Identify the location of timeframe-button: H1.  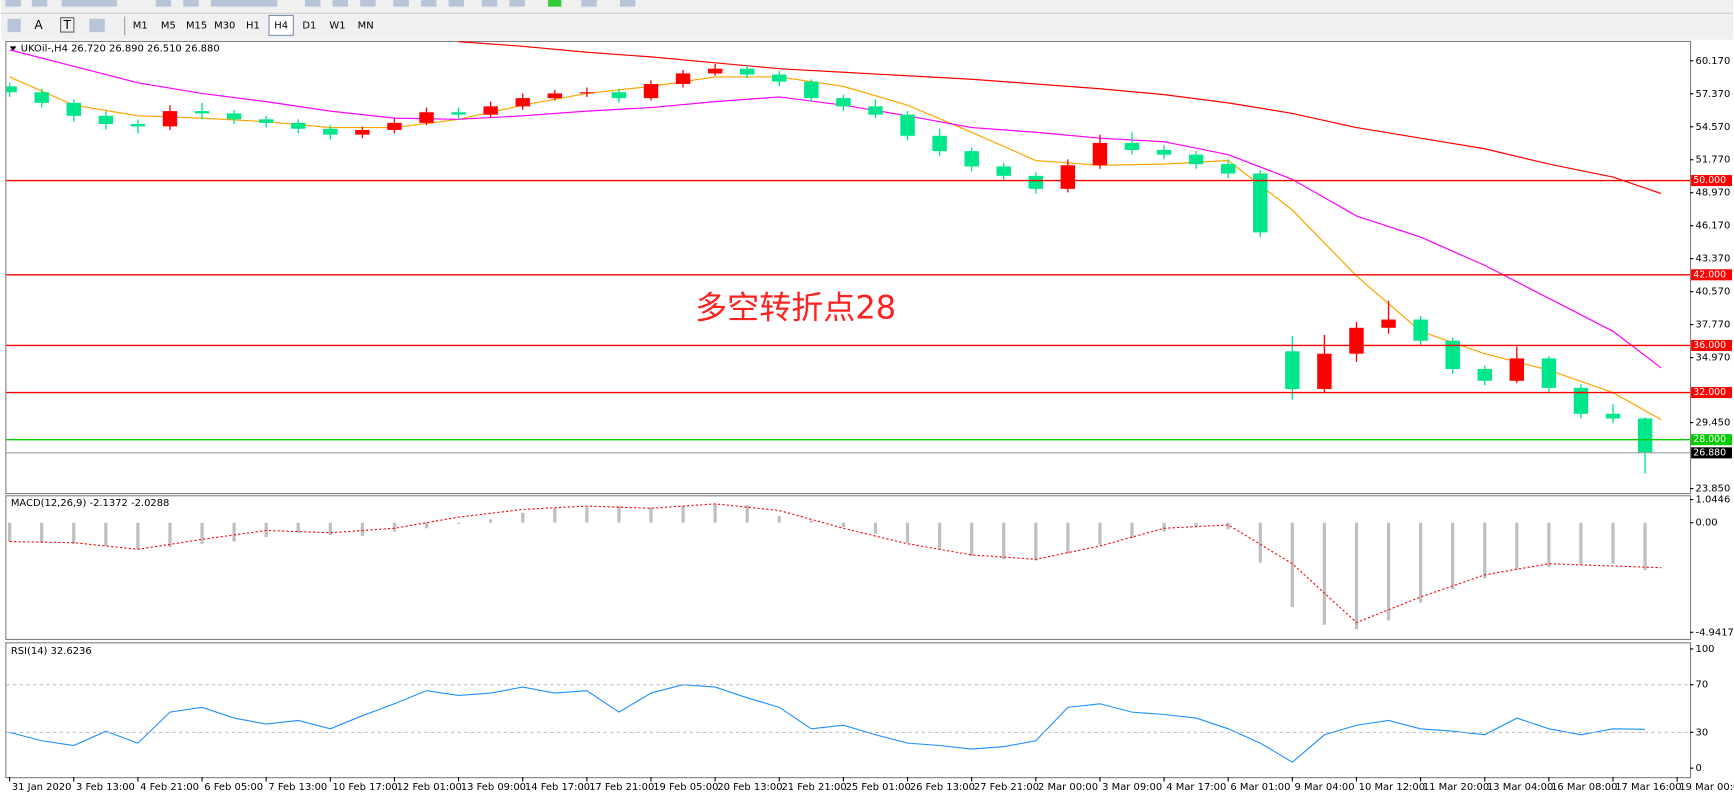
(253, 25).